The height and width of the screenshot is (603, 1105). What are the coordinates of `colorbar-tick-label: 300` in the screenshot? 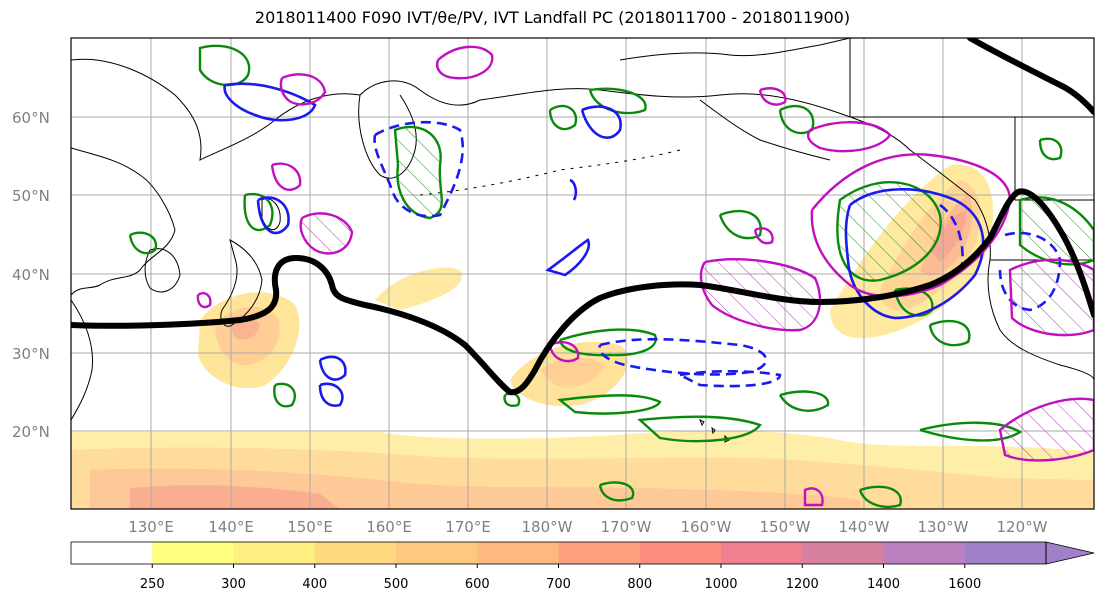 It's located at (233, 584).